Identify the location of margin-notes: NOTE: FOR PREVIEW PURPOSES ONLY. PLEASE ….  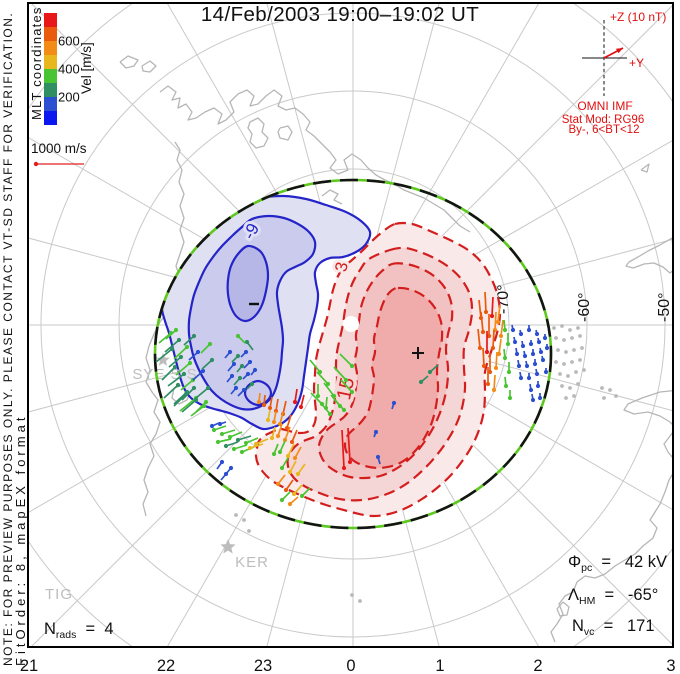
(22, 336).